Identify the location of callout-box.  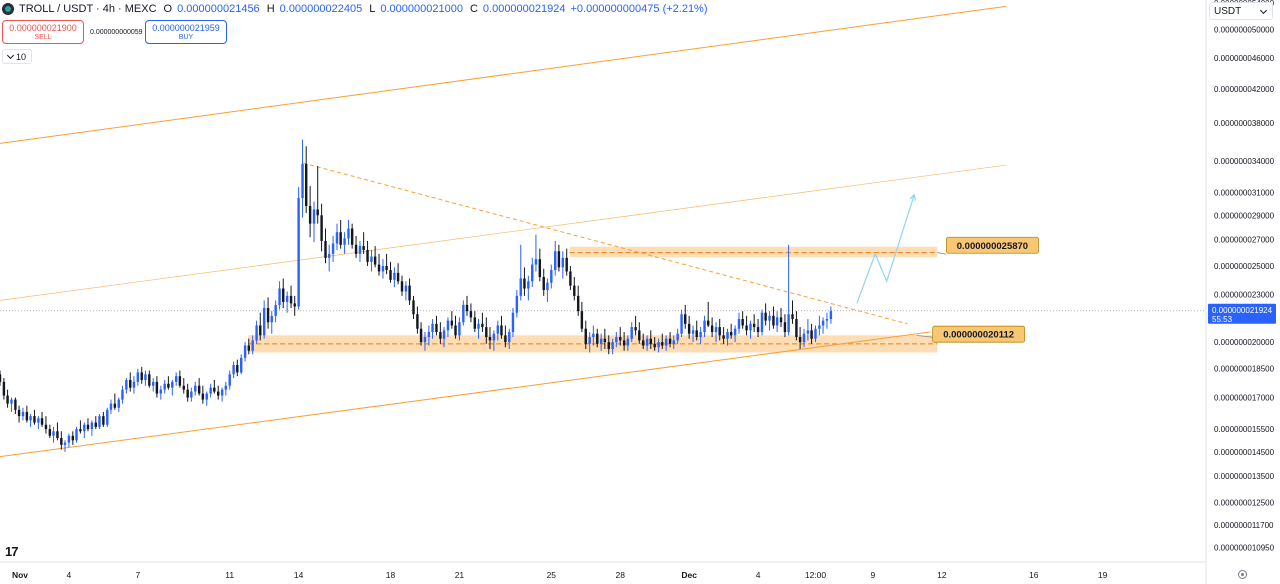
(979, 334).